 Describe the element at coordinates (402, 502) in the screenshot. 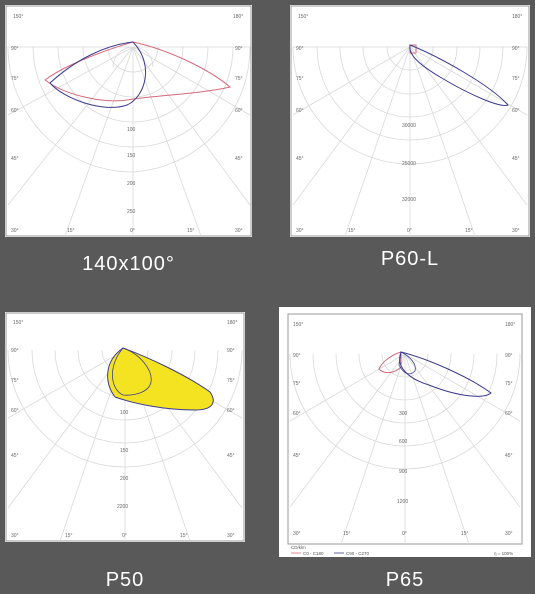

I see `svg-text: 1200` at that location.